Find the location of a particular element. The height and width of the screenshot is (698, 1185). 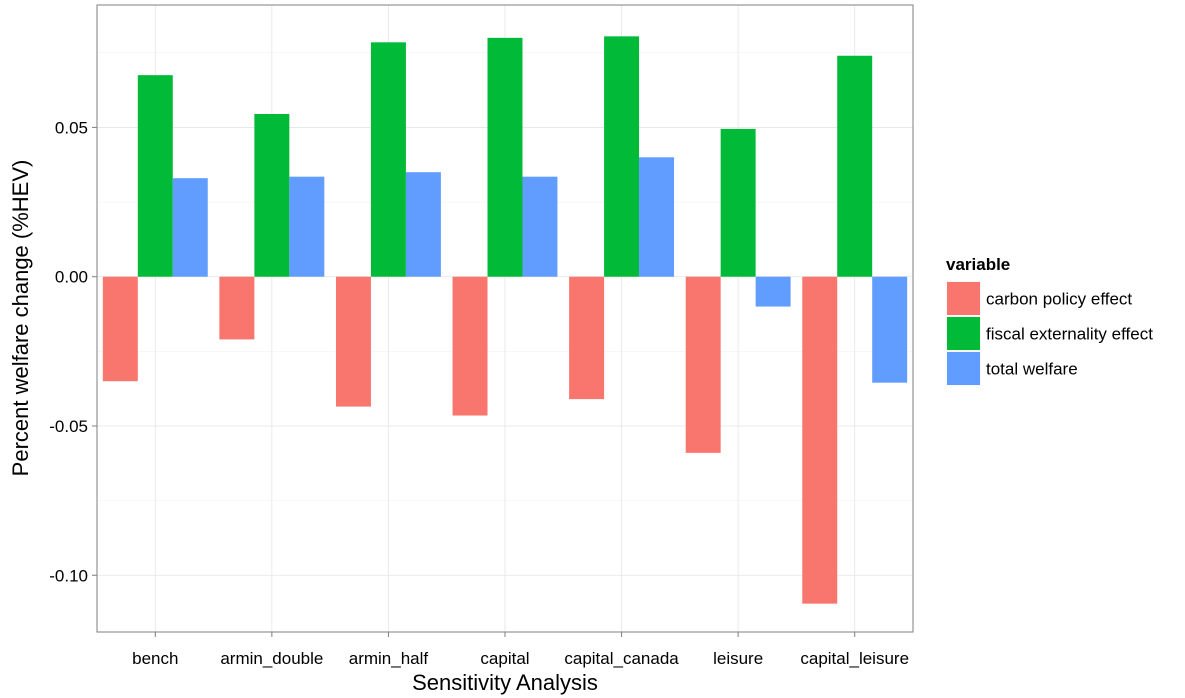

bar-fiscal-externality-effect-armin_double is located at coordinates (272, 195).